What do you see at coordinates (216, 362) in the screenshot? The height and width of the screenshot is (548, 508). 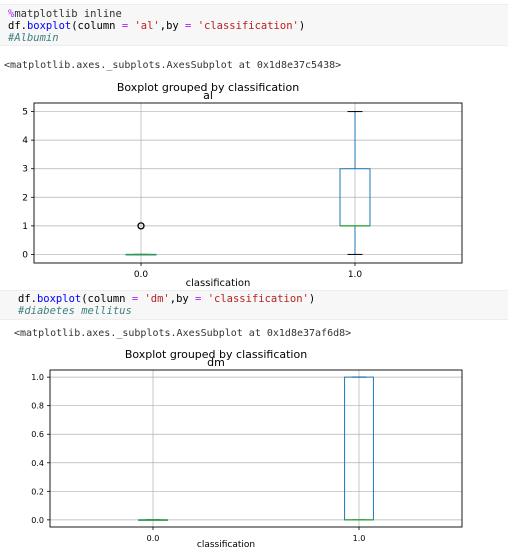 I see `chart-subtitle: dm` at bounding box center [216, 362].